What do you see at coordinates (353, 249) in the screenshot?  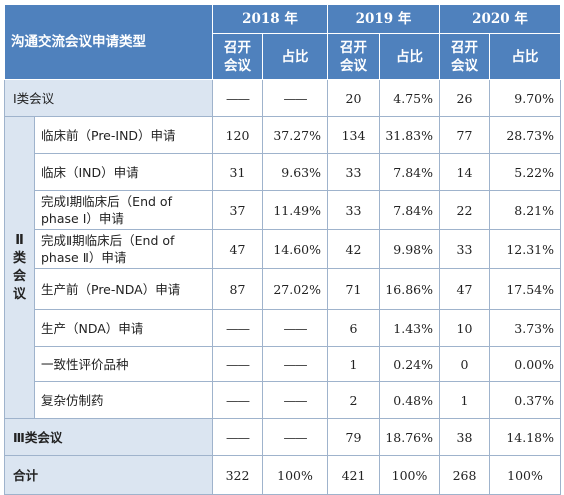 I see `cell-2019-count: 42` at bounding box center [353, 249].